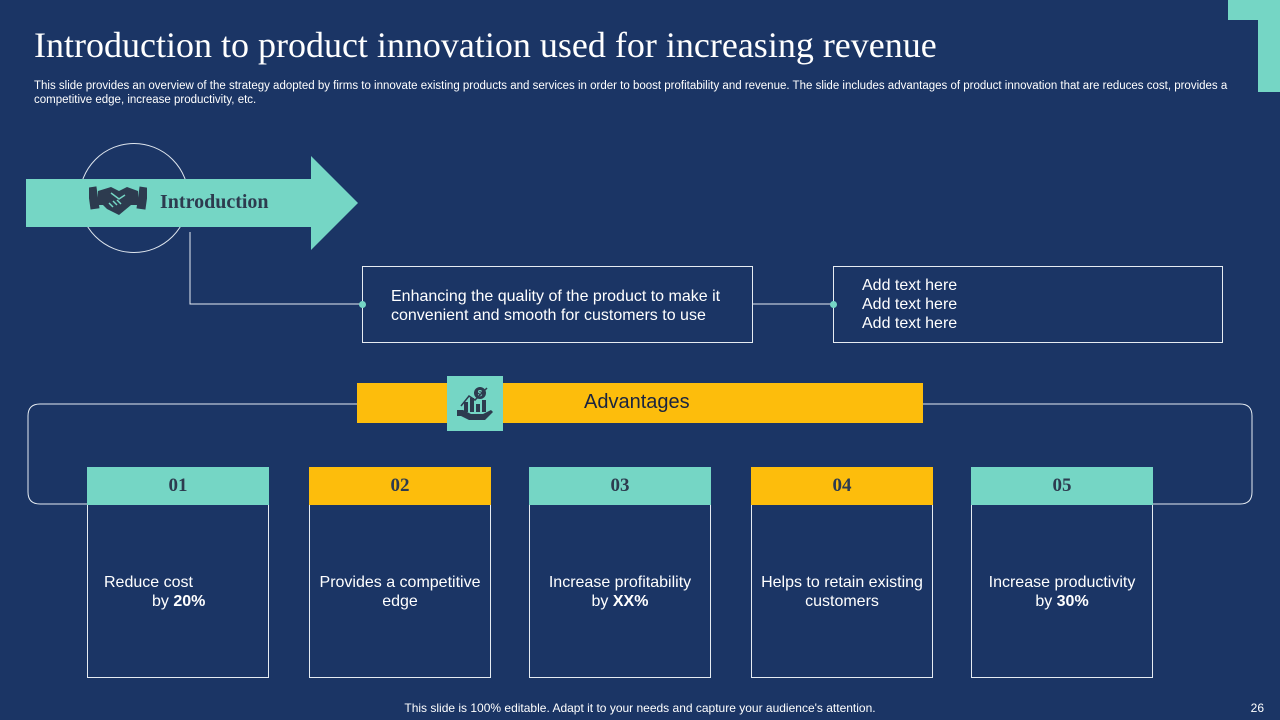 This screenshot has height=720, width=1280. What do you see at coordinates (400, 601) in the screenshot?
I see `card-text-line2: edge` at bounding box center [400, 601].